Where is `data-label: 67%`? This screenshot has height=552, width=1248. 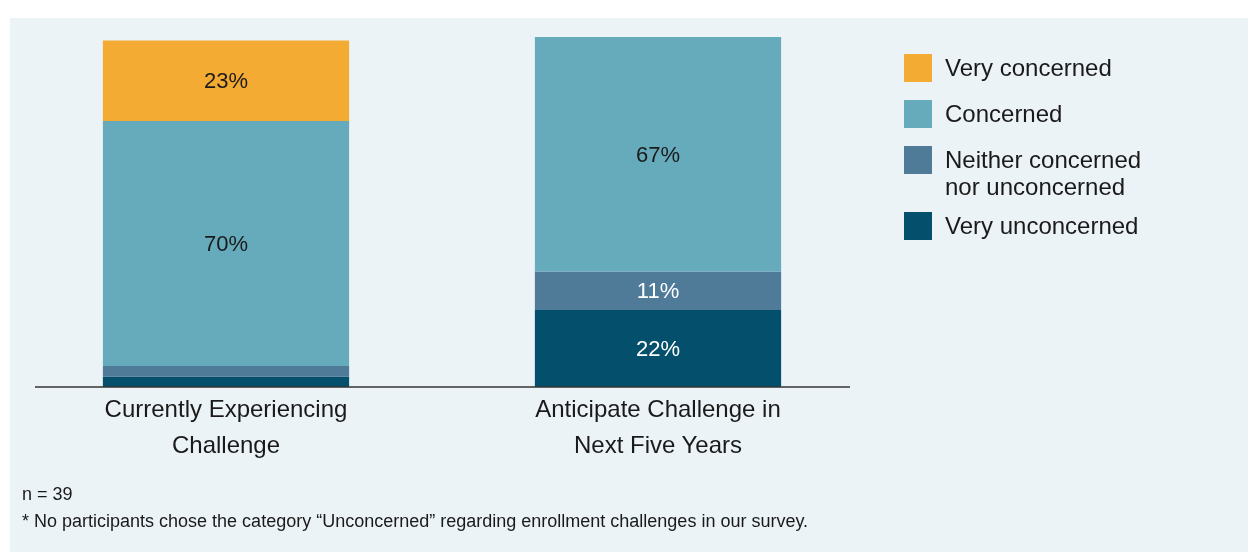 data-label: 67% is located at coordinates (658, 154).